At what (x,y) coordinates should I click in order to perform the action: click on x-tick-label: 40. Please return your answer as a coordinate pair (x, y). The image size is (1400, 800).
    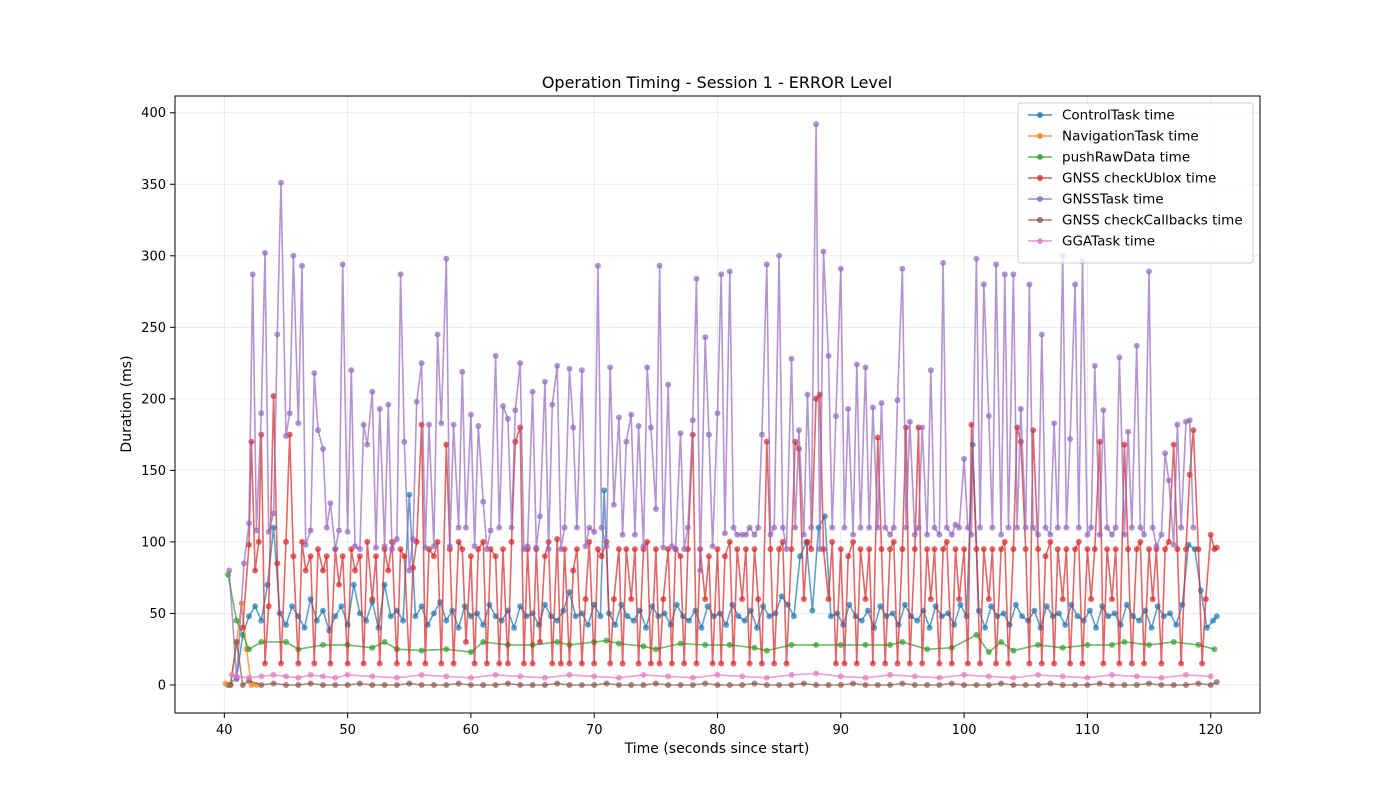
    Looking at the image, I should click on (224, 730).